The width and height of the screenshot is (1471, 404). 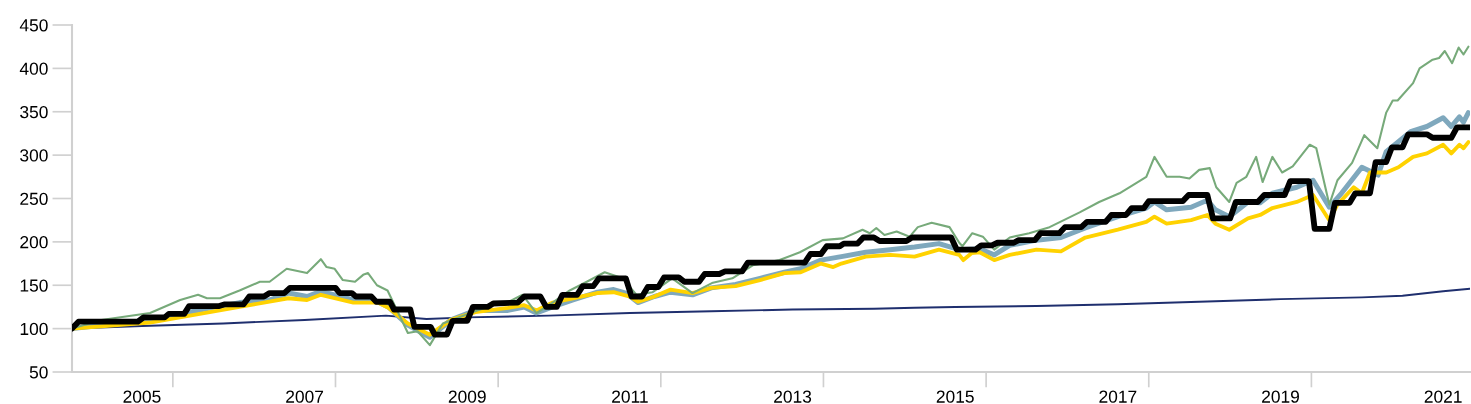 What do you see at coordinates (34, 112) in the screenshot?
I see `y-tick-label: 350` at bounding box center [34, 112].